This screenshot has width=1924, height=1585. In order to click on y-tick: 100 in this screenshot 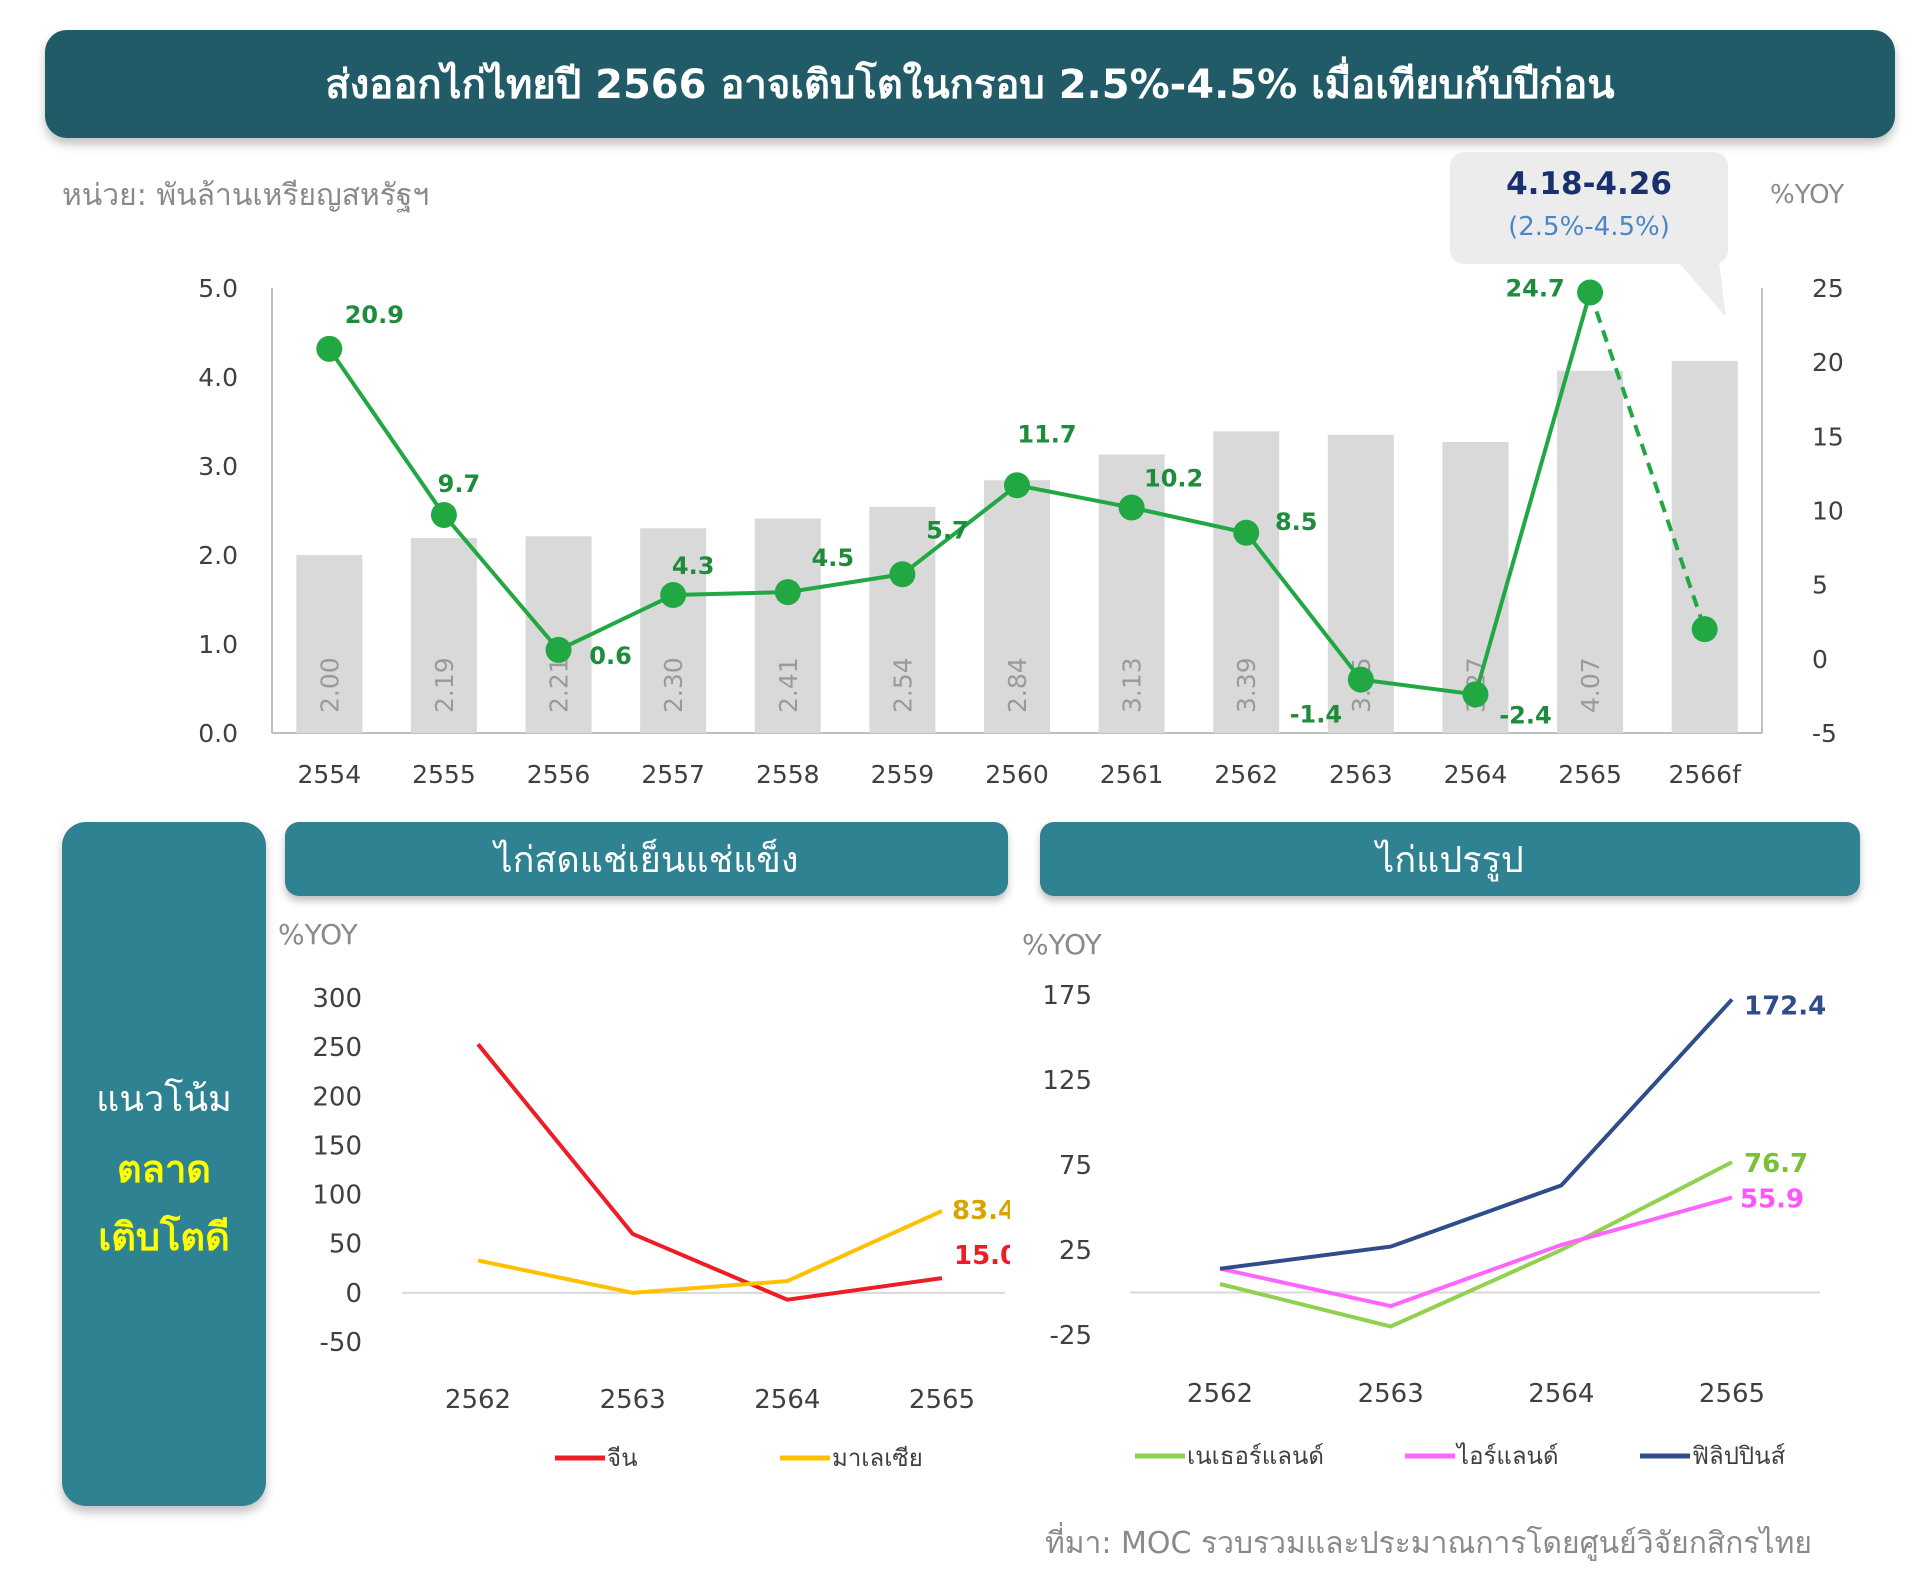, I will do `click(337, 1196)`.